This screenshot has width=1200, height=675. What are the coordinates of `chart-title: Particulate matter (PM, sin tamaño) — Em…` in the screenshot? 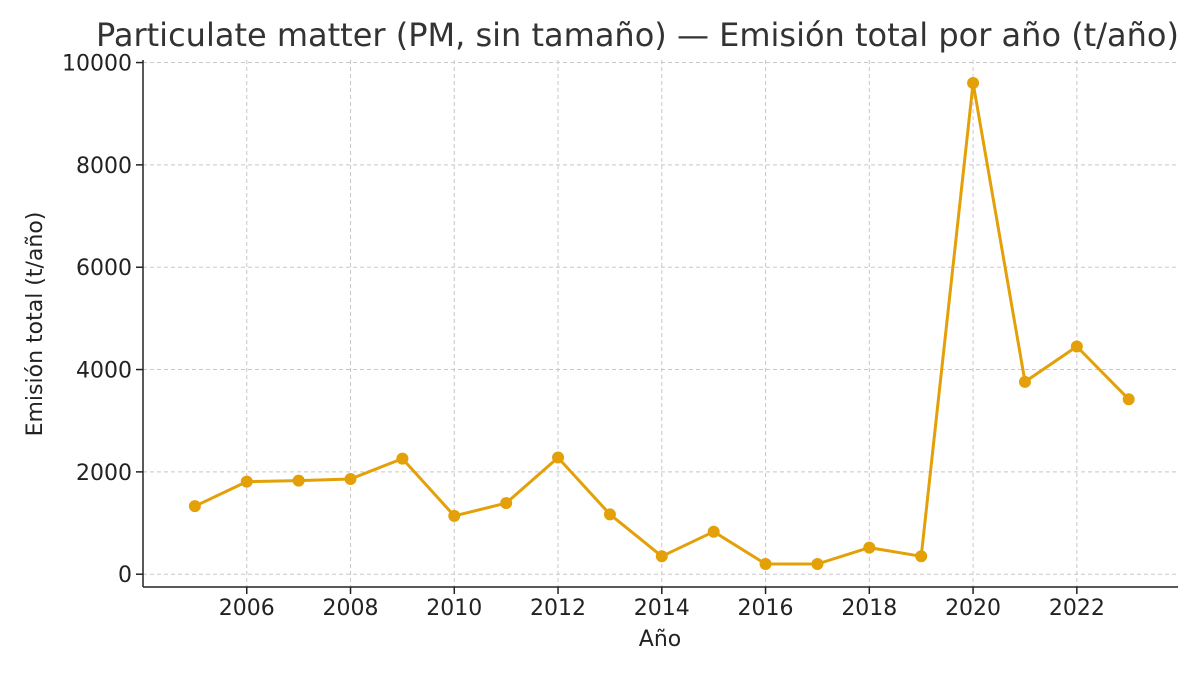 It's located at (637, 35).